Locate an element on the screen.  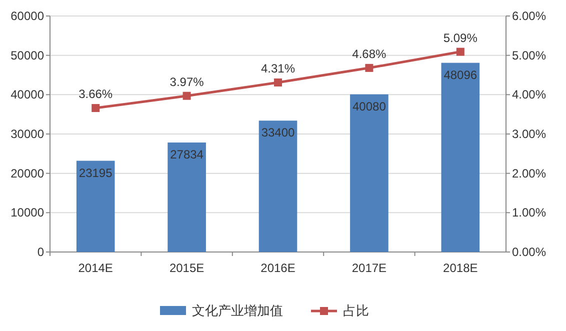
data-label: 40080 is located at coordinates (369, 106).